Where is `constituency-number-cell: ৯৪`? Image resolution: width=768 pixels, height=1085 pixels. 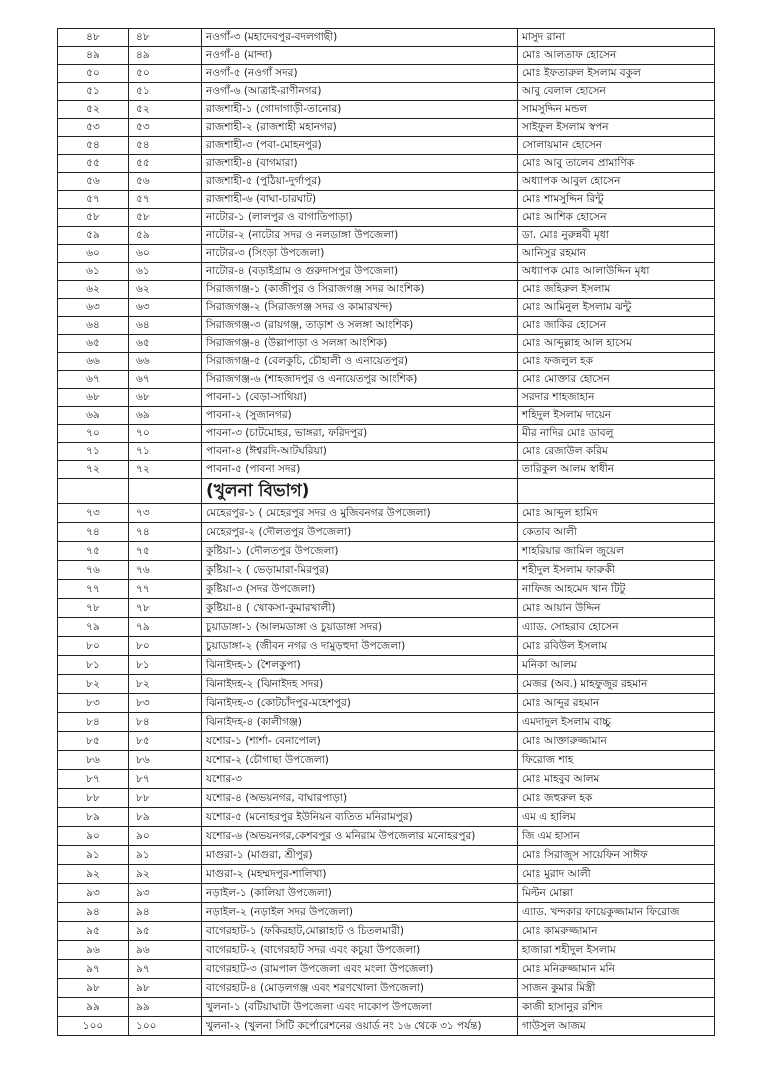
constituency-number-cell: ৯৪ is located at coordinates (165, 912).